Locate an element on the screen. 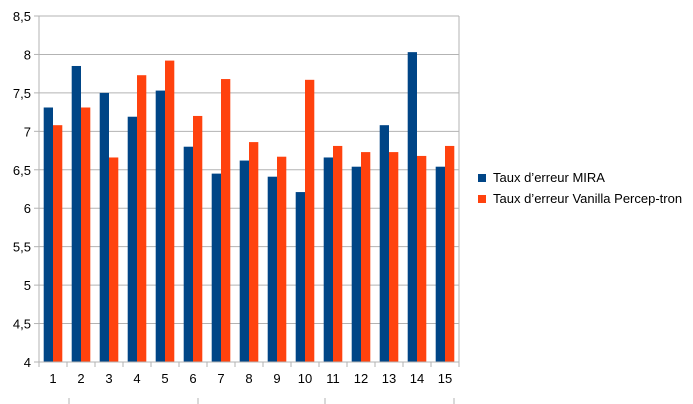  y-axis-ticks: 4 4,5 5 5,5 6 6,5 7 7,5 8 8,5 is located at coordinates (22, 189).